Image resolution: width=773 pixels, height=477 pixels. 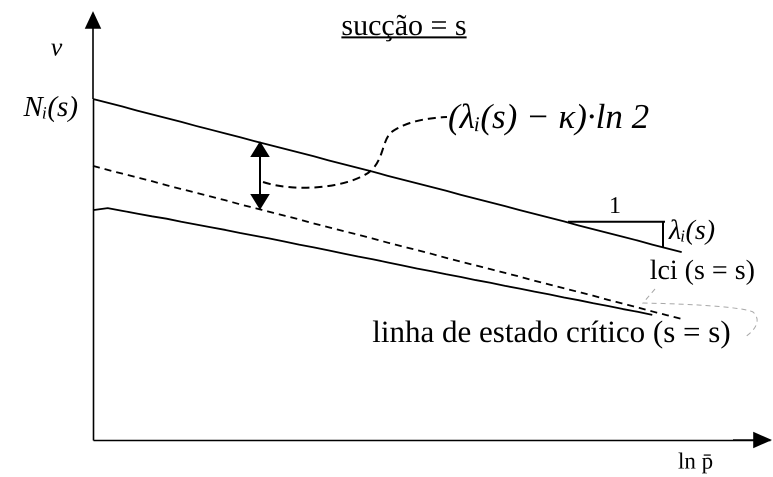 I want to click on series-label: linha de estado crítico (s = s), so click(x=551, y=331).